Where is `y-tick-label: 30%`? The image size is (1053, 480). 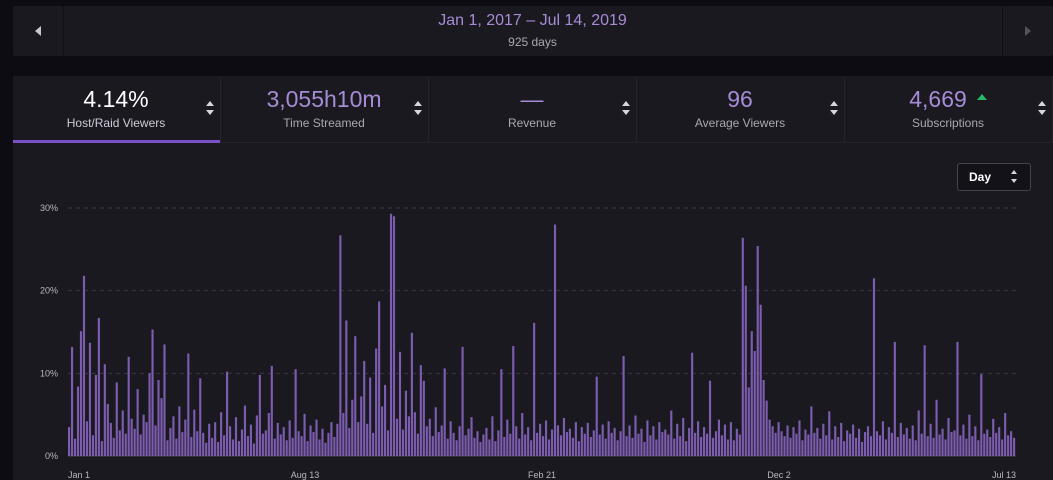
y-tick-label: 30% is located at coordinates (49, 208).